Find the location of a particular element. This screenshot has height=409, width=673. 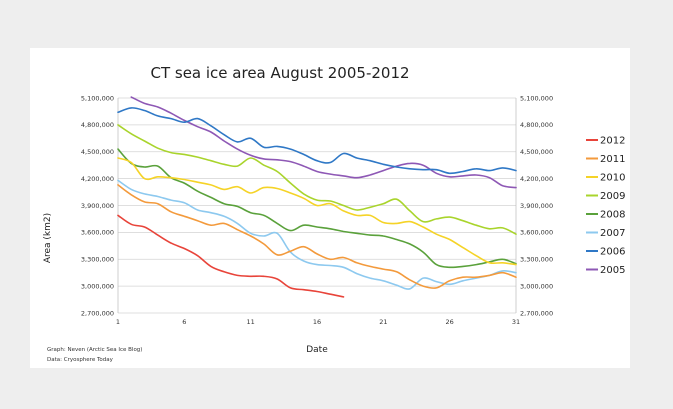

y-tick-label-left: 4,800,000 is located at coordinates (97, 125).